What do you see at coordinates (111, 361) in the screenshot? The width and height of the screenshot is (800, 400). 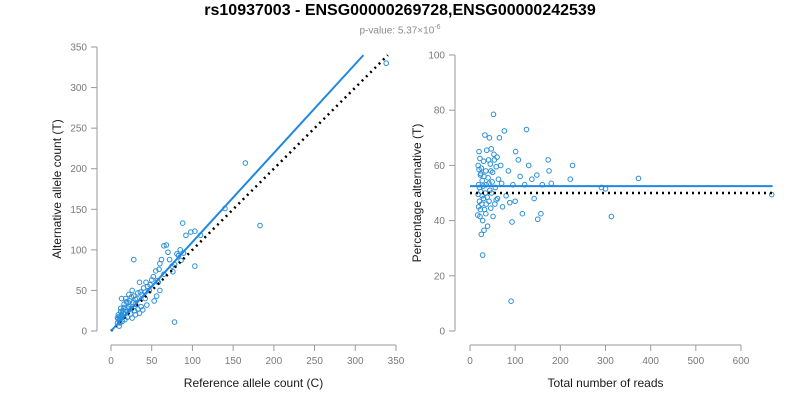 I see `left-x-tick-label: 0` at bounding box center [111, 361].